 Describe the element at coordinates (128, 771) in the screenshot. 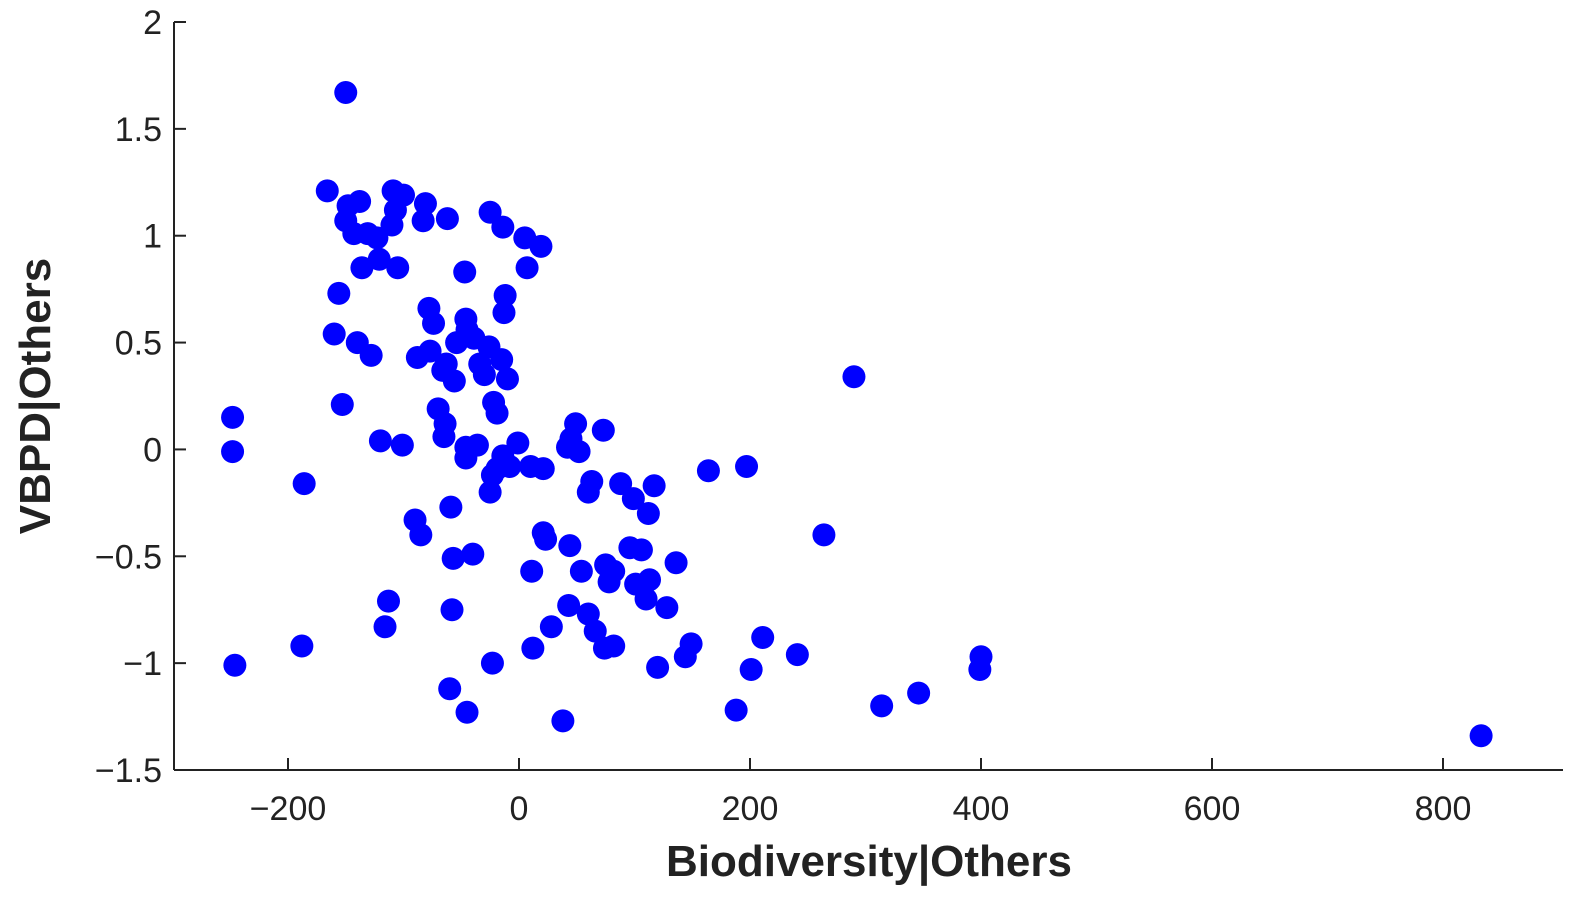

I see `y-tick-label: −1.5` at that location.